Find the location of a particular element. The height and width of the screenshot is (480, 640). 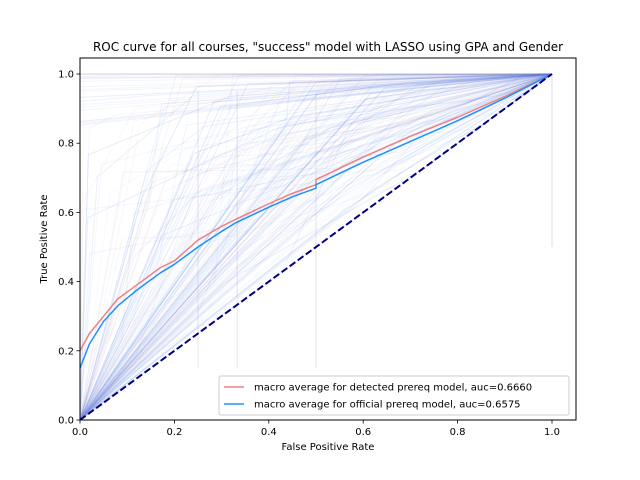

y-tick-label: 1.0 is located at coordinates (66, 75).